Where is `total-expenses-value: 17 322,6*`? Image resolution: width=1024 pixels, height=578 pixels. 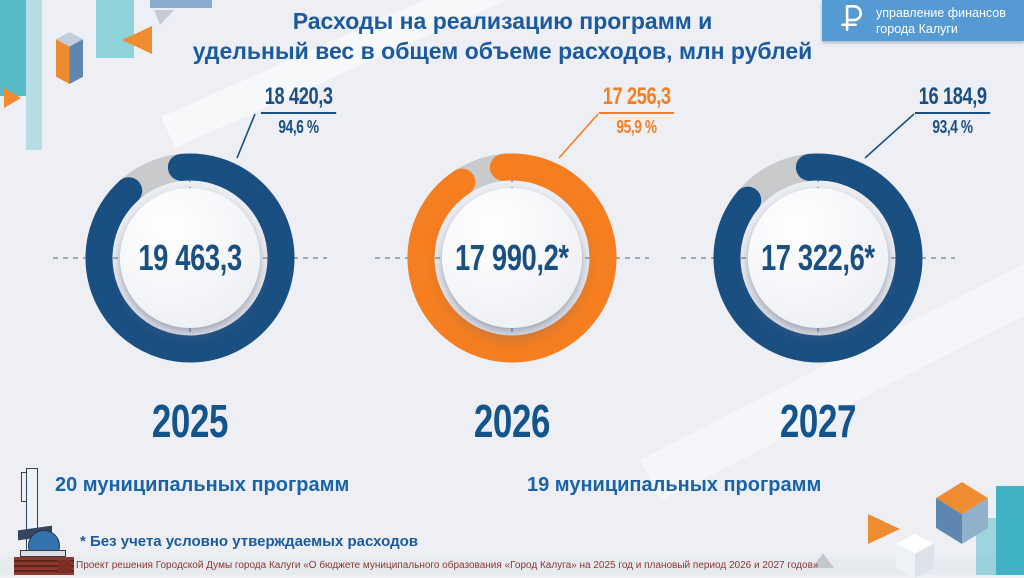
total-expenses-value: 17 322,6* is located at coordinates (818, 257).